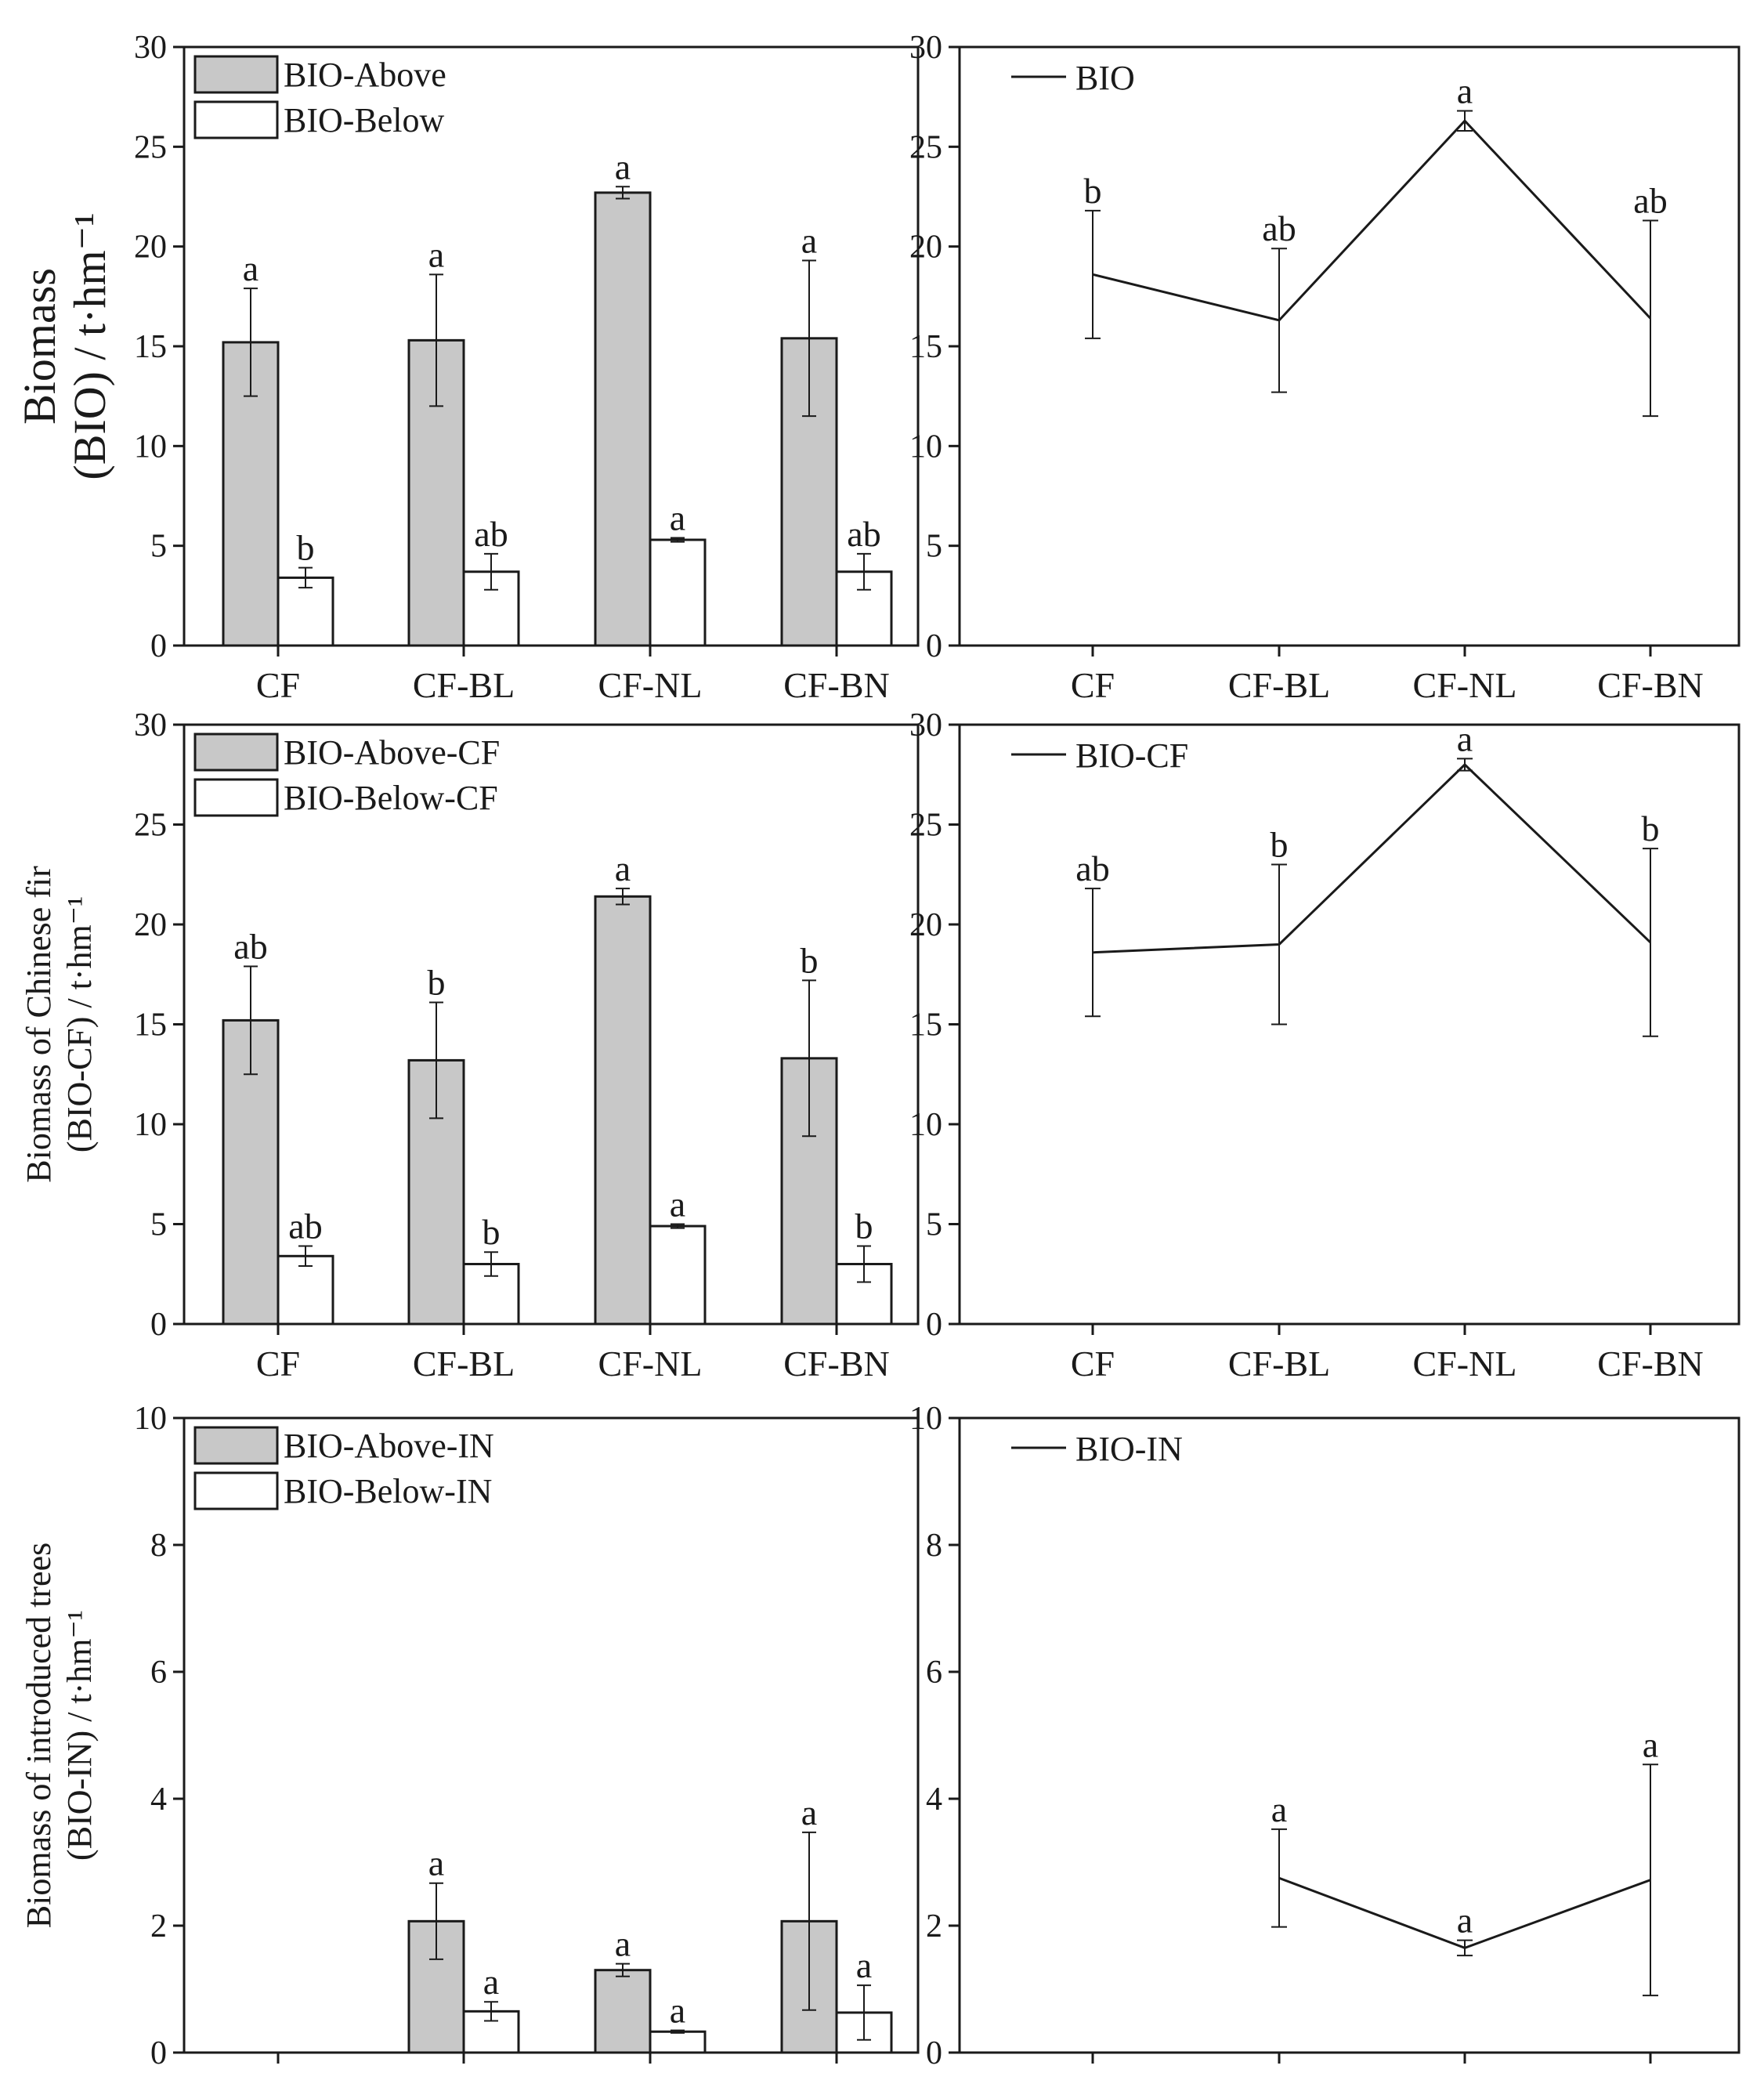  What do you see at coordinates (39, 1735) in the screenshot?
I see `y-axis-title: Biomass of introduced trees` at bounding box center [39, 1735].